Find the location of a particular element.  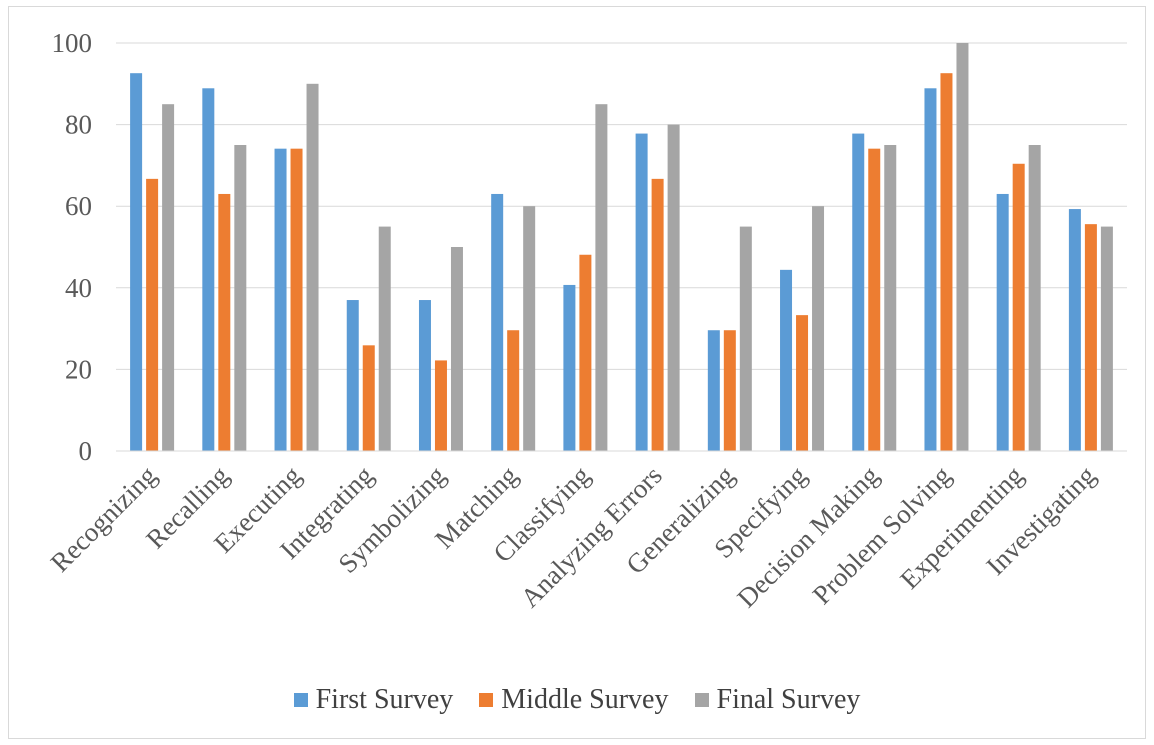

bar-first-survey-recalling is located at coordinates (208, 270).